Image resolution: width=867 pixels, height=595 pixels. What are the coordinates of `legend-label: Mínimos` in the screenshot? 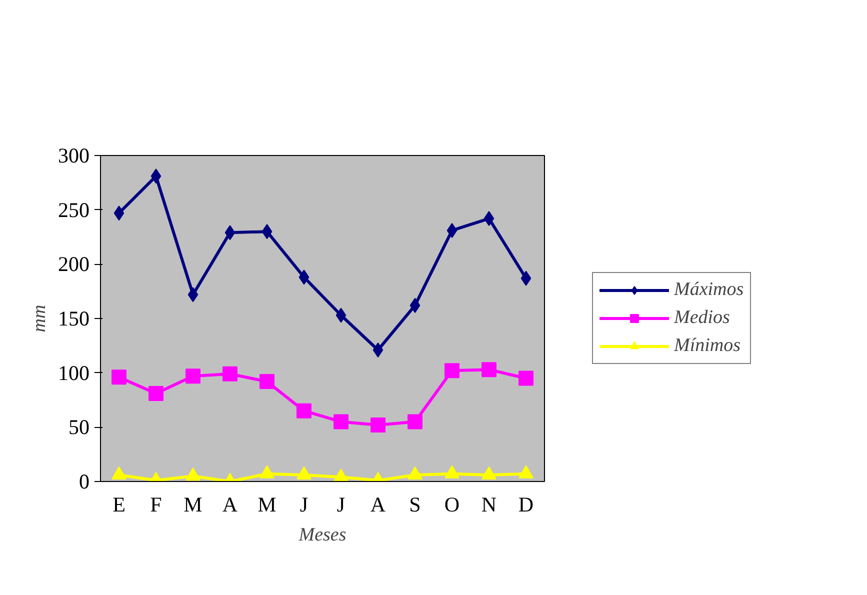 It's located at (707, 346).